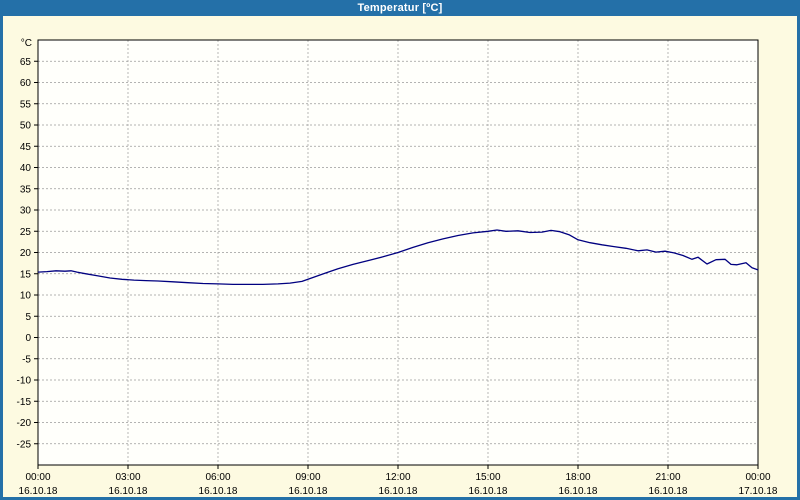 The image size is (800, 500). What do you see at coordinates (24, 423) in the screenshot?
I see `y-tick-label: -20` at bounding box center [24, 423].